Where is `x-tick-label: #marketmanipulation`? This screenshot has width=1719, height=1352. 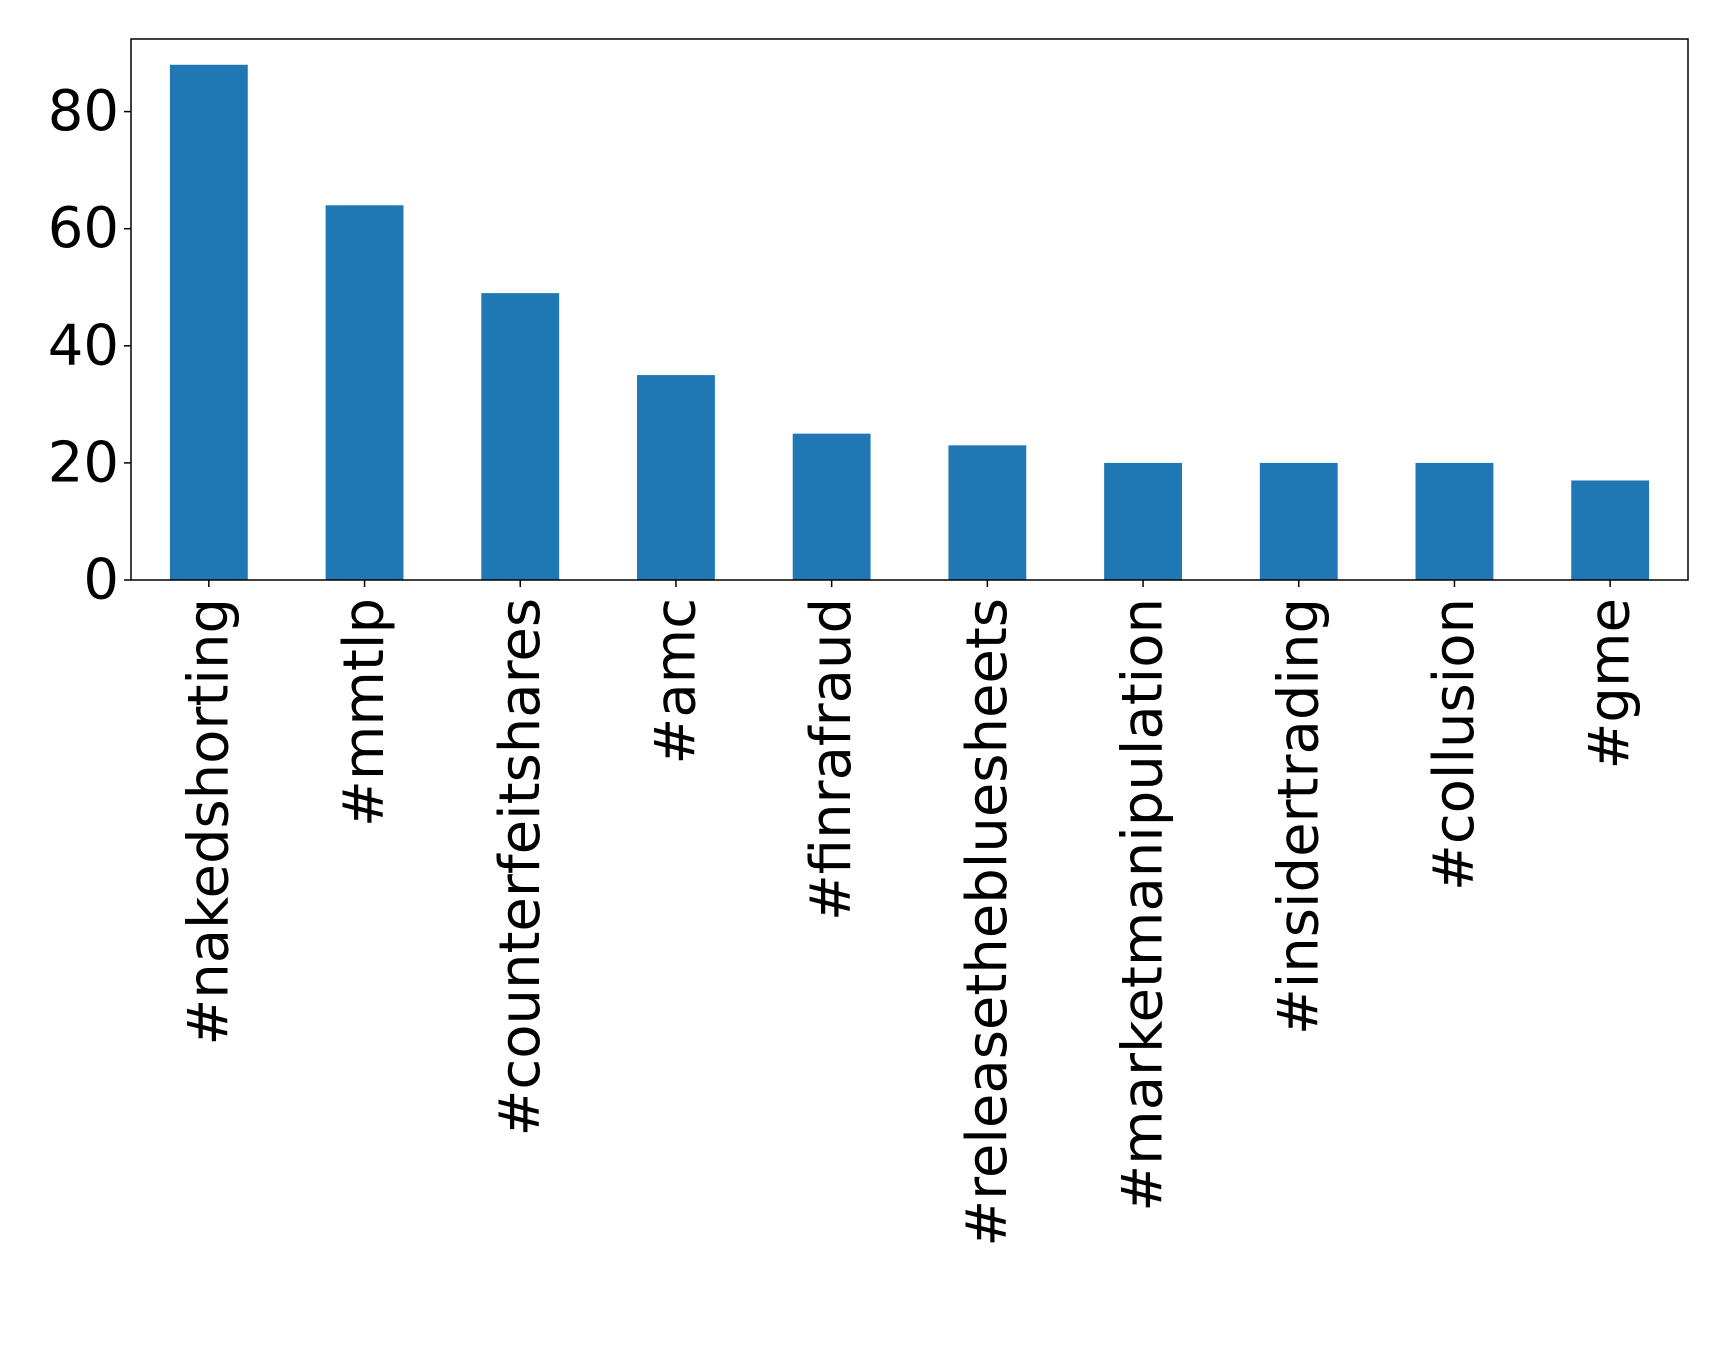 x-tick-label: #marketmanipulation is located at coordinates (1143, 905).